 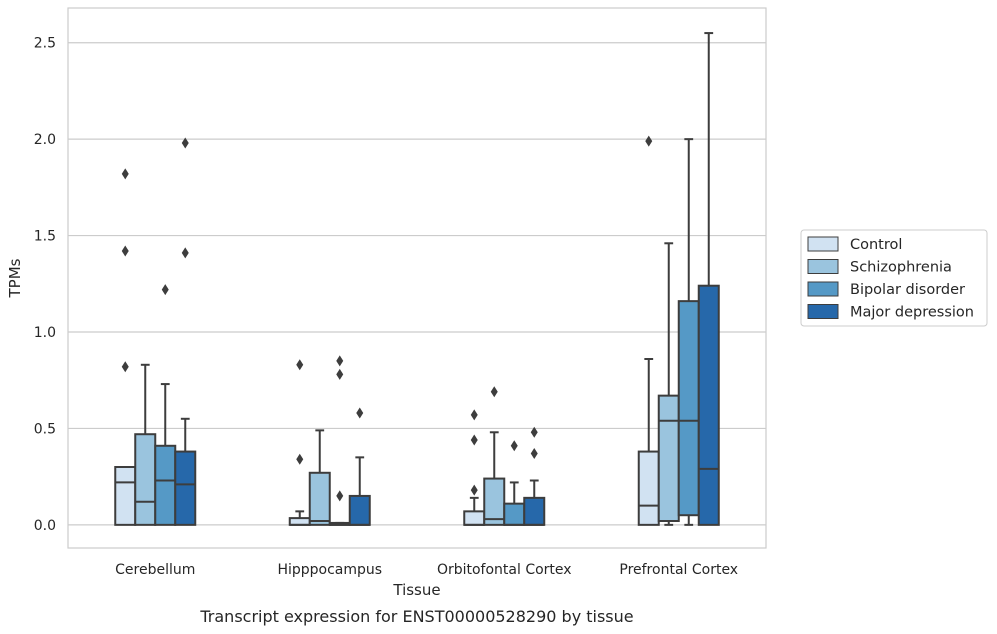 I want to click on legend-label: Schizophrenia, so click(x=901, y=268).